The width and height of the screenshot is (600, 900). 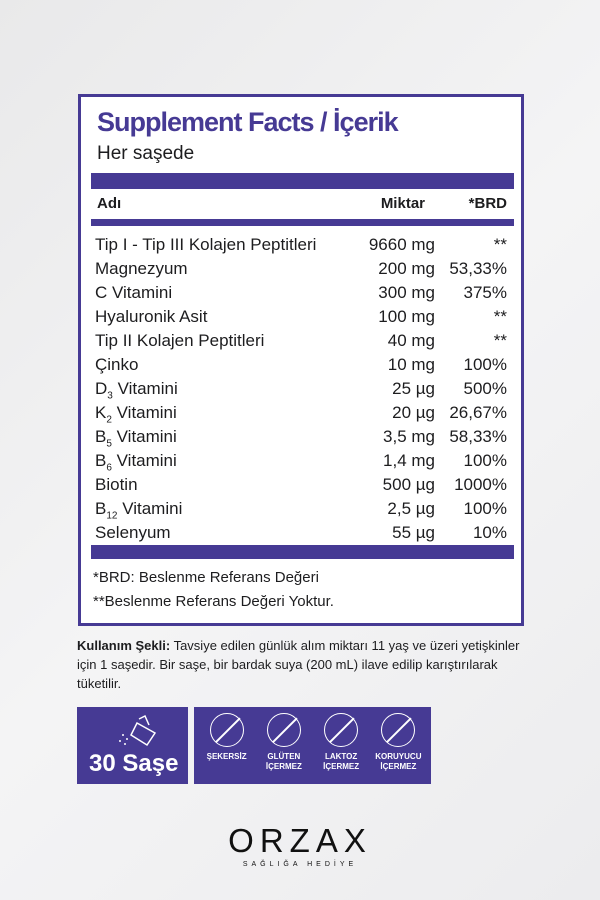 What do you see at coordinates (489, 532) in the screenshot?
I see `nutrient-brd: 10%` at bounding box center [489, 532].